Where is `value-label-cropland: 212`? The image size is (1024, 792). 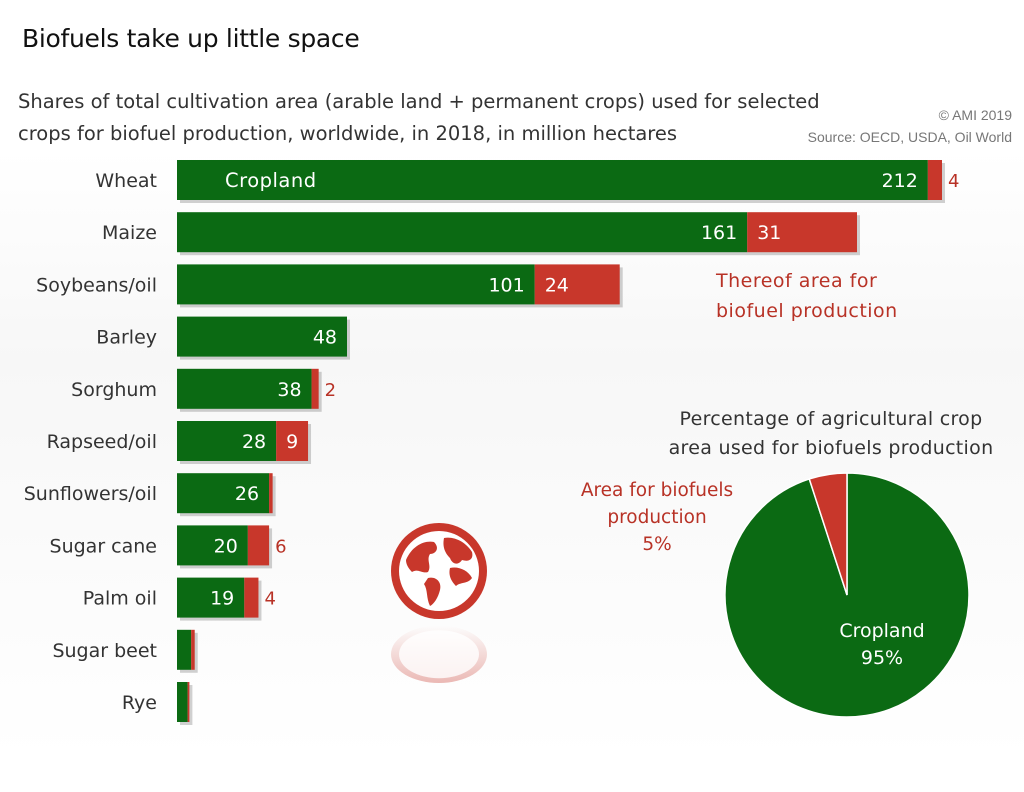 value-label-cropland: 212 is located at coordinates (900, 181).